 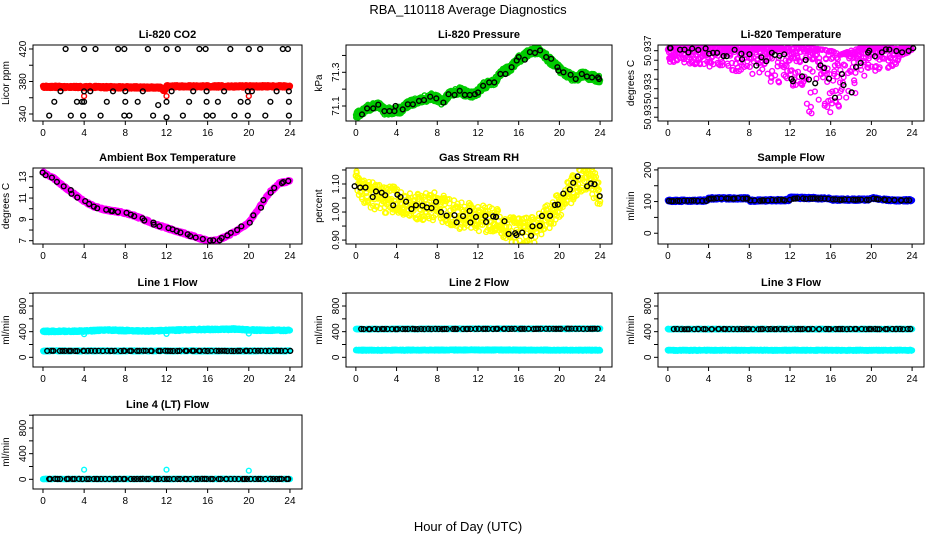 What do you see at coordinates (23, 197) in the screenshot?
I see `y-tick-label: 11` at bounding box center [23, 197].